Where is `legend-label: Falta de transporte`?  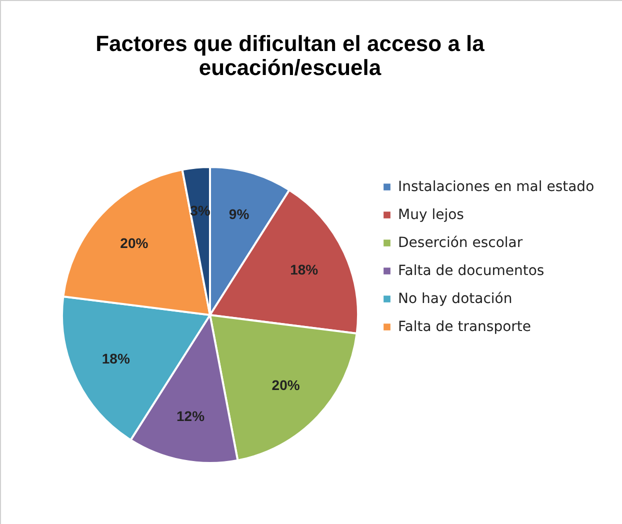
legend-label: Falta de transporte is located at coordinates (465, 327).